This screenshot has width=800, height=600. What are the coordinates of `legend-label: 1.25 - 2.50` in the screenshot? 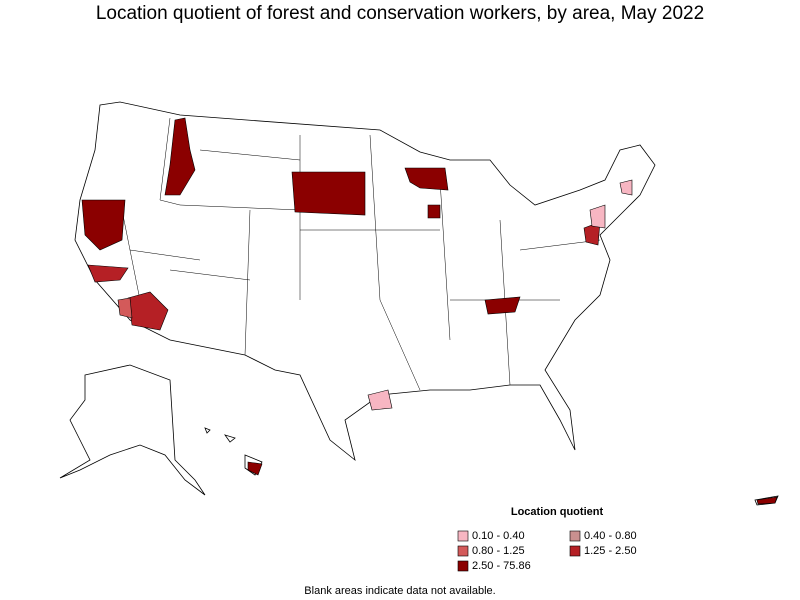 It's located at (610, 551).